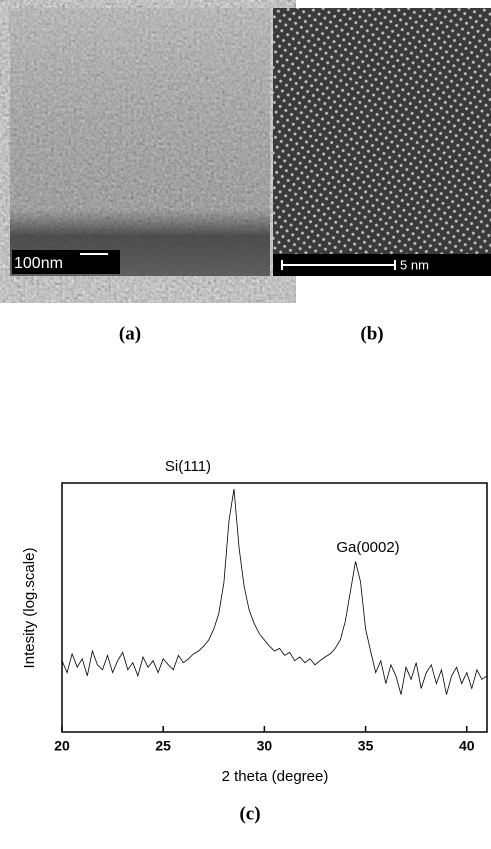  I want to click on x-tick-label: 20, so click(62, 746).